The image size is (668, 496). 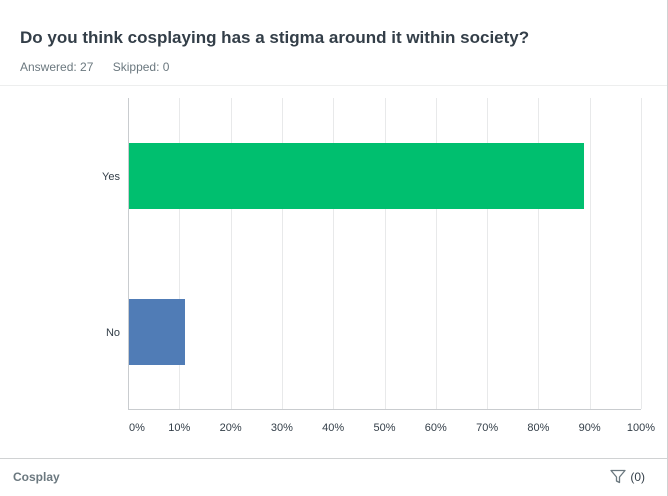 What do you see at coordinates (618, 476) in the screenshot?
I see `filter-icon` at bounding box center [618, 476].